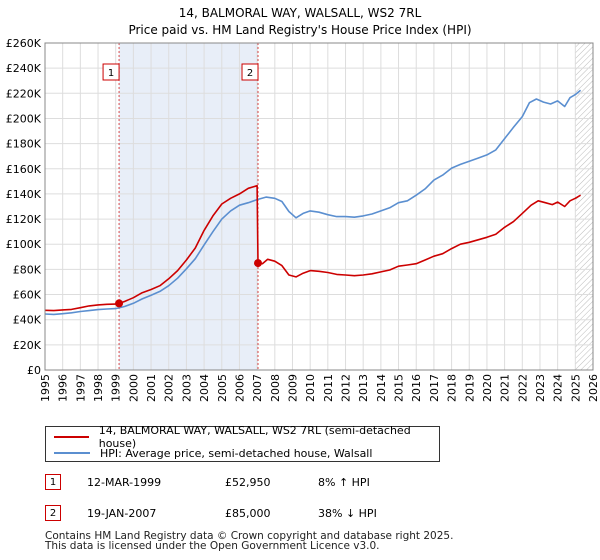 The width and height of the screenshot is (600, 560). What do you see at coordinates (434, 388) in the screenshot?
I see `x-tick-label: 2017` at bounding box center [434, 388].